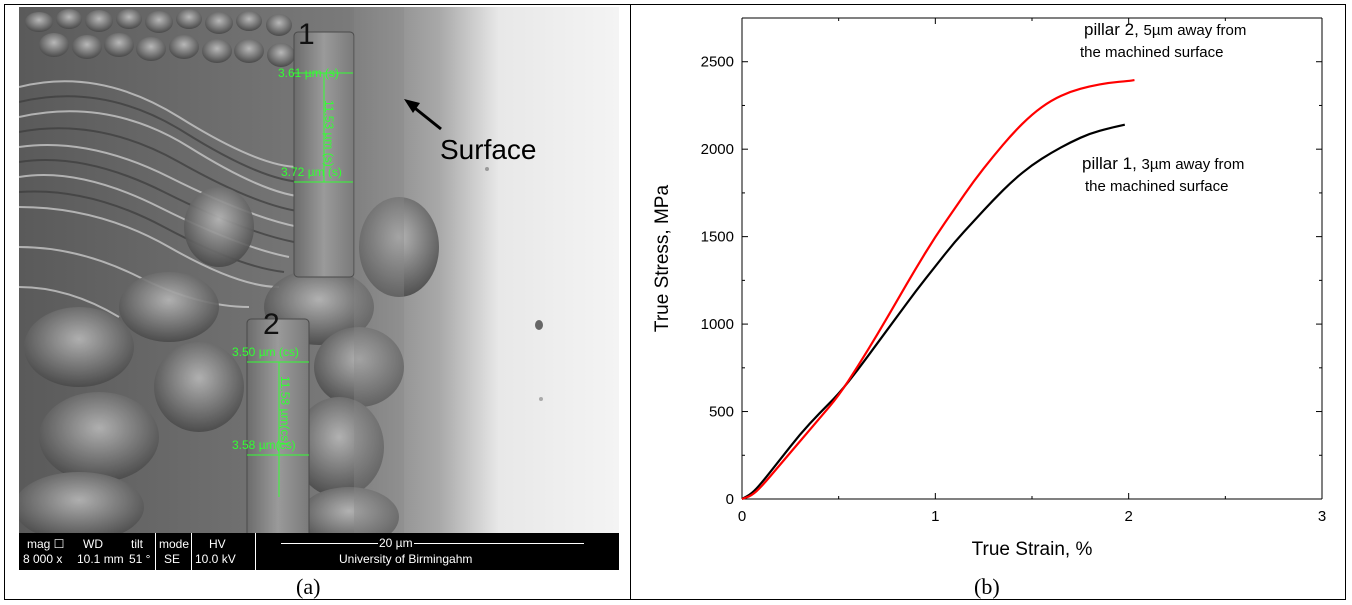  Describe the element at coordinates (662, 259) in the screenshot. I see `y-axis-label: True Stress, MPa` at that location.